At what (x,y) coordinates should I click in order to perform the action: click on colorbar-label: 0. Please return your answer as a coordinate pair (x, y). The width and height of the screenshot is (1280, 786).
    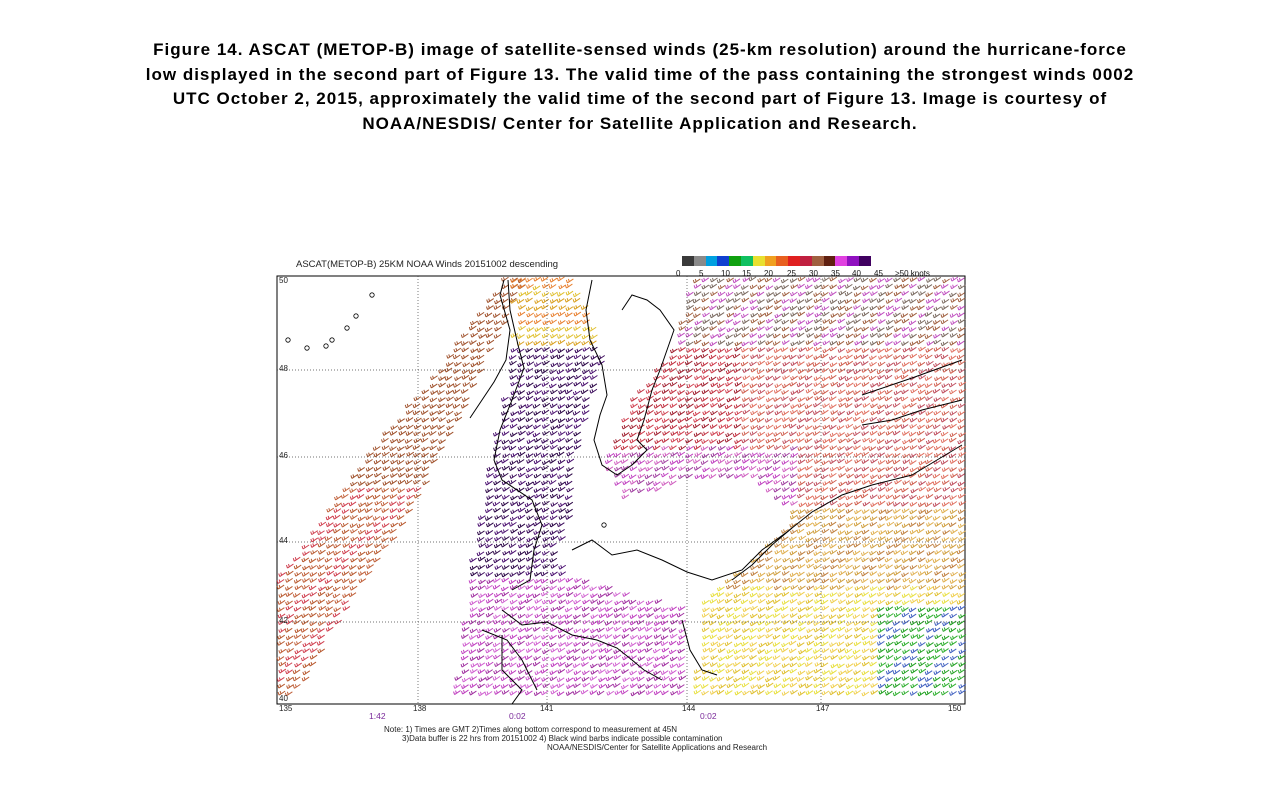
    Looking at the image, I should click on (678, 273).